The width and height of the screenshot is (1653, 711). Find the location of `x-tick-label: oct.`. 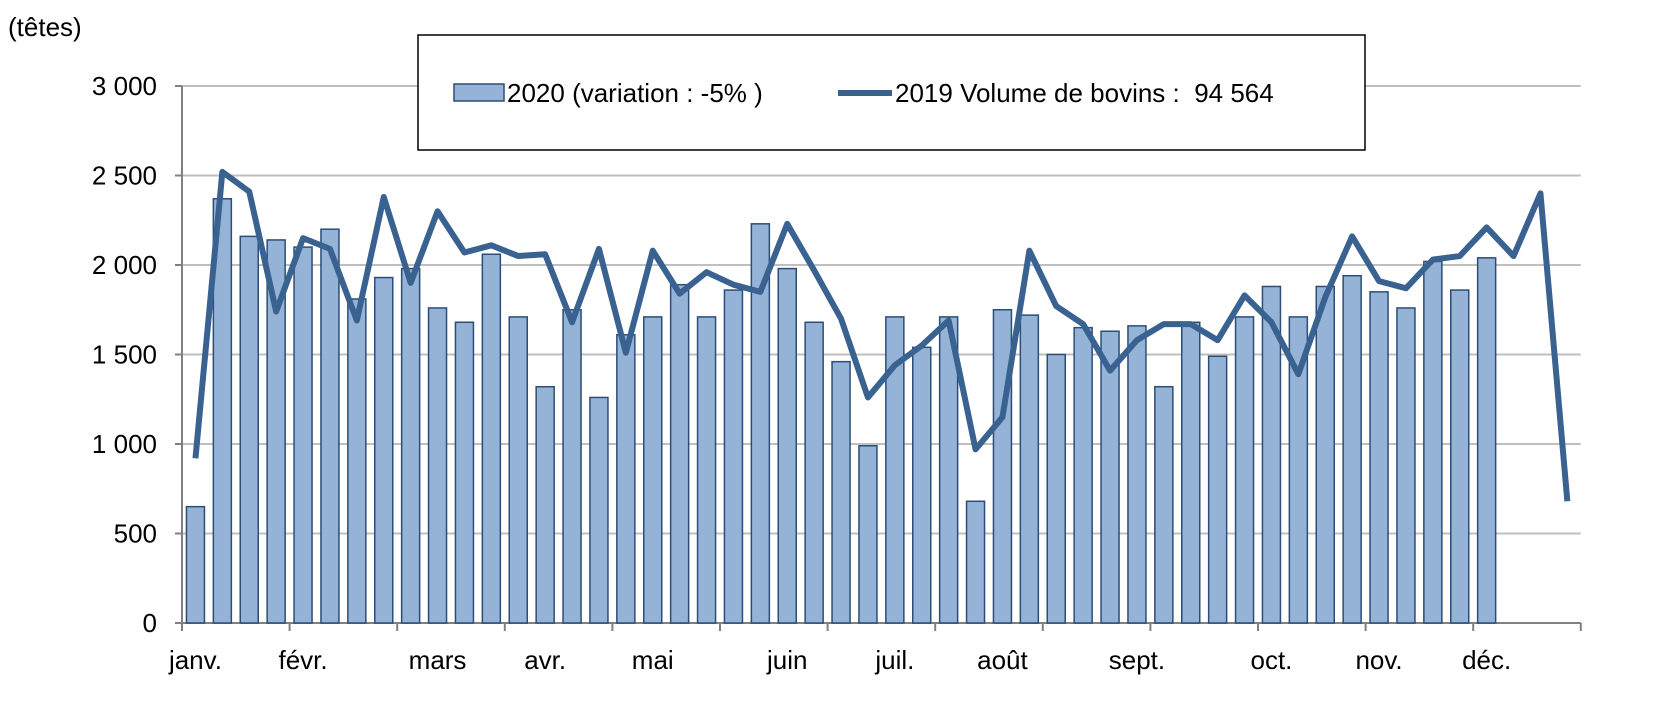

x-tick-label: oct. is located at coordinates (1271, 660).